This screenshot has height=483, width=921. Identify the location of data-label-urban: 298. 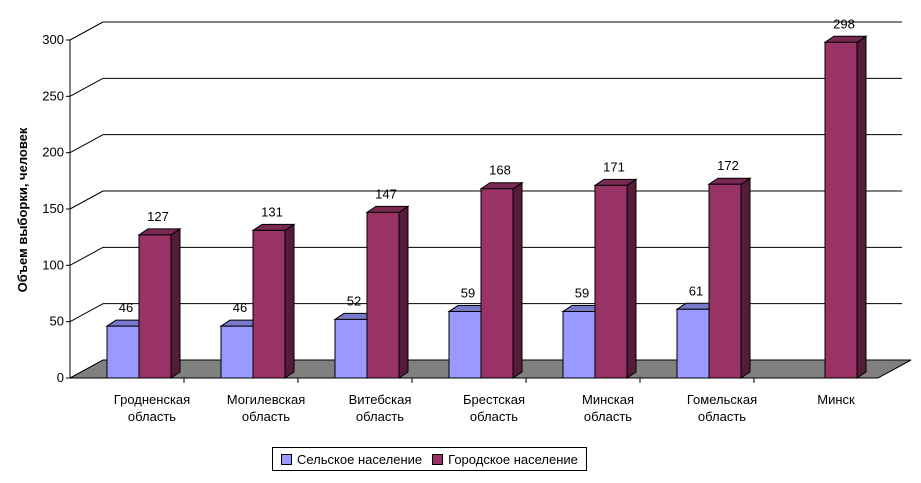
(844, 23).